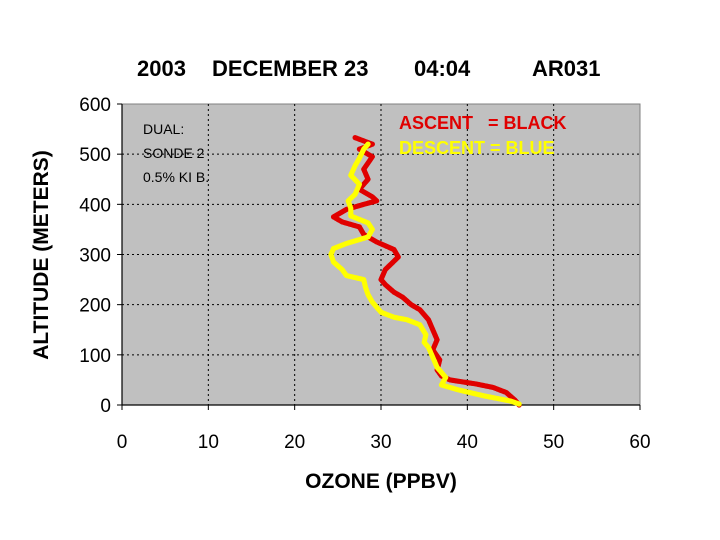 The width and height of the screenshot is (720, 540). Describe the element at coordinates (381, 481) in the screenshot. I see `x-axis-title: OZONE (PPBV)` at that location.